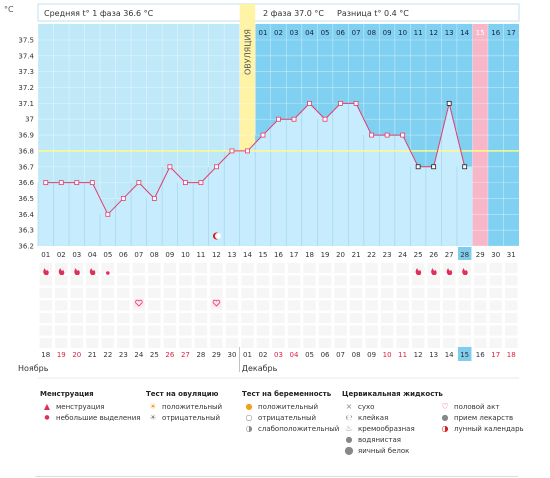 Image resolution: width=550 pixels, height=478 pixels. I want to click on cycle-day-label: 26, so click(433, 255).